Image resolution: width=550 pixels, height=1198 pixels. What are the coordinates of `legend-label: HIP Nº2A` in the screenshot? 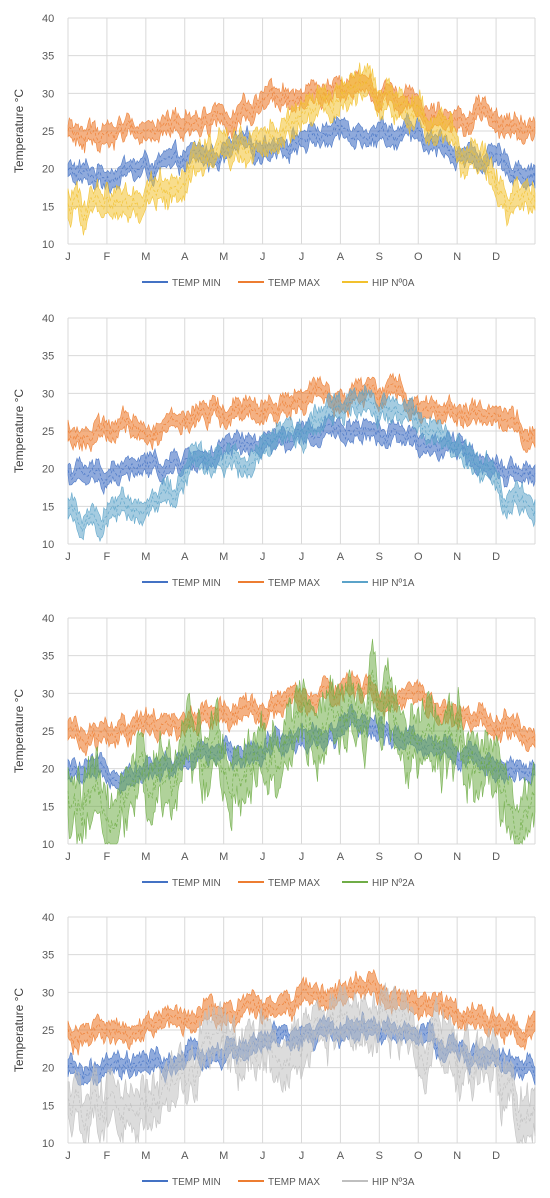 It's located at (393, 883).